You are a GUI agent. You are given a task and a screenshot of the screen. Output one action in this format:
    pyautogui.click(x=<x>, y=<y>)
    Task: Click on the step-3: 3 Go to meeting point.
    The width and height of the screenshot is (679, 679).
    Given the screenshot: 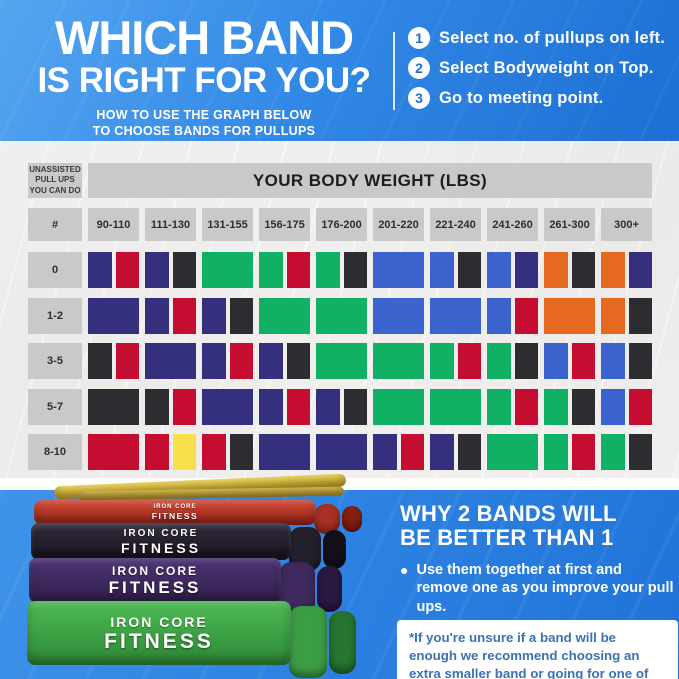 What is the action you would take?
    pyautogui.click(x=536, y=98)
    